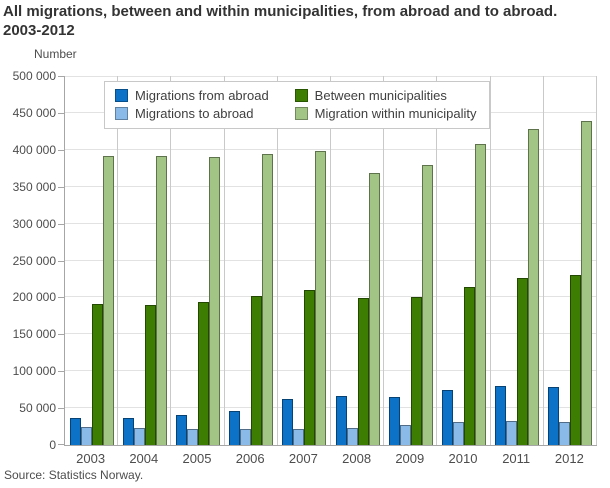 The height and width of the screenshot is (488, 610). What do you see at coordinates (516, 458) in the screenshot?
I see `x-axis-tick-label: 2011` at bounding box center [516, 458].